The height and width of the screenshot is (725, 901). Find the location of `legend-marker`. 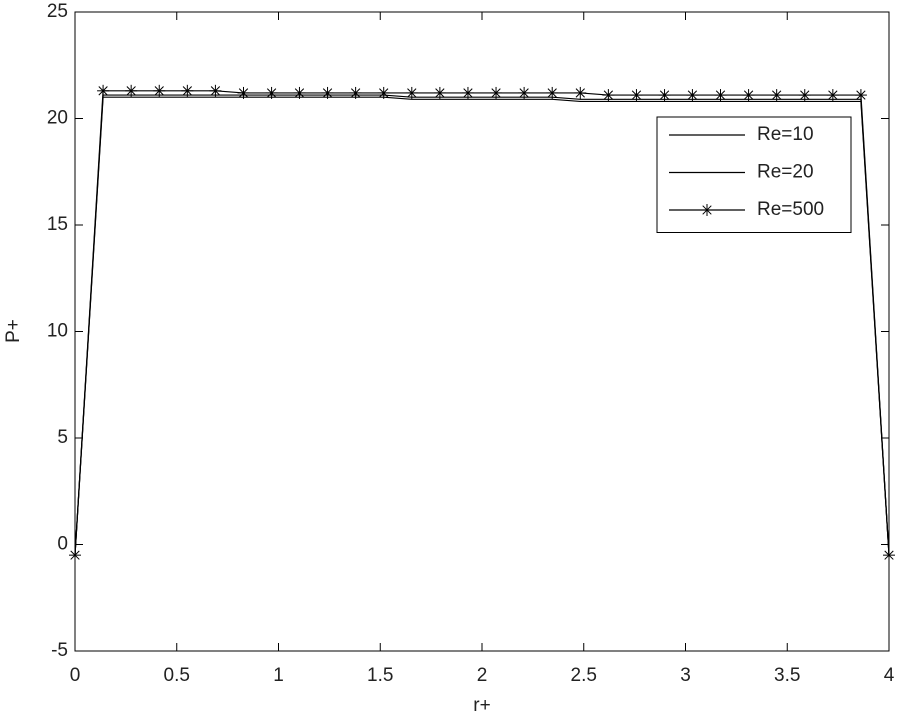

legend-marker is located at coordinates (707, 210).